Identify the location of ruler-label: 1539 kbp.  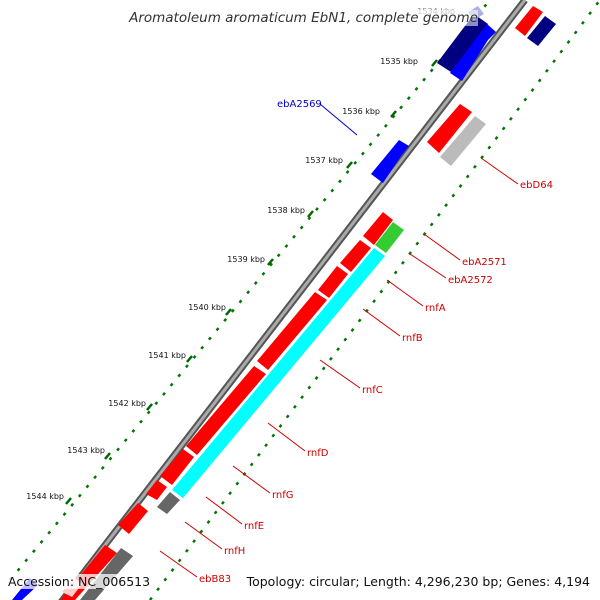
(246, 259).